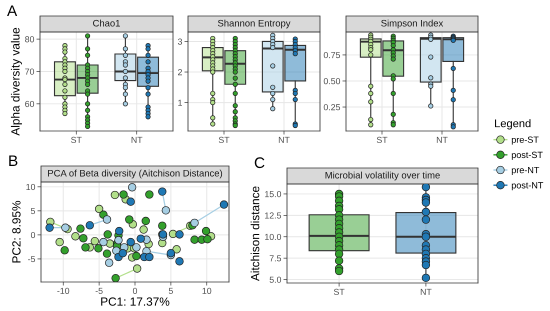 This screenshot has height=311, width=550. I want to click on y-tick-label: 3, so click(180, 41).